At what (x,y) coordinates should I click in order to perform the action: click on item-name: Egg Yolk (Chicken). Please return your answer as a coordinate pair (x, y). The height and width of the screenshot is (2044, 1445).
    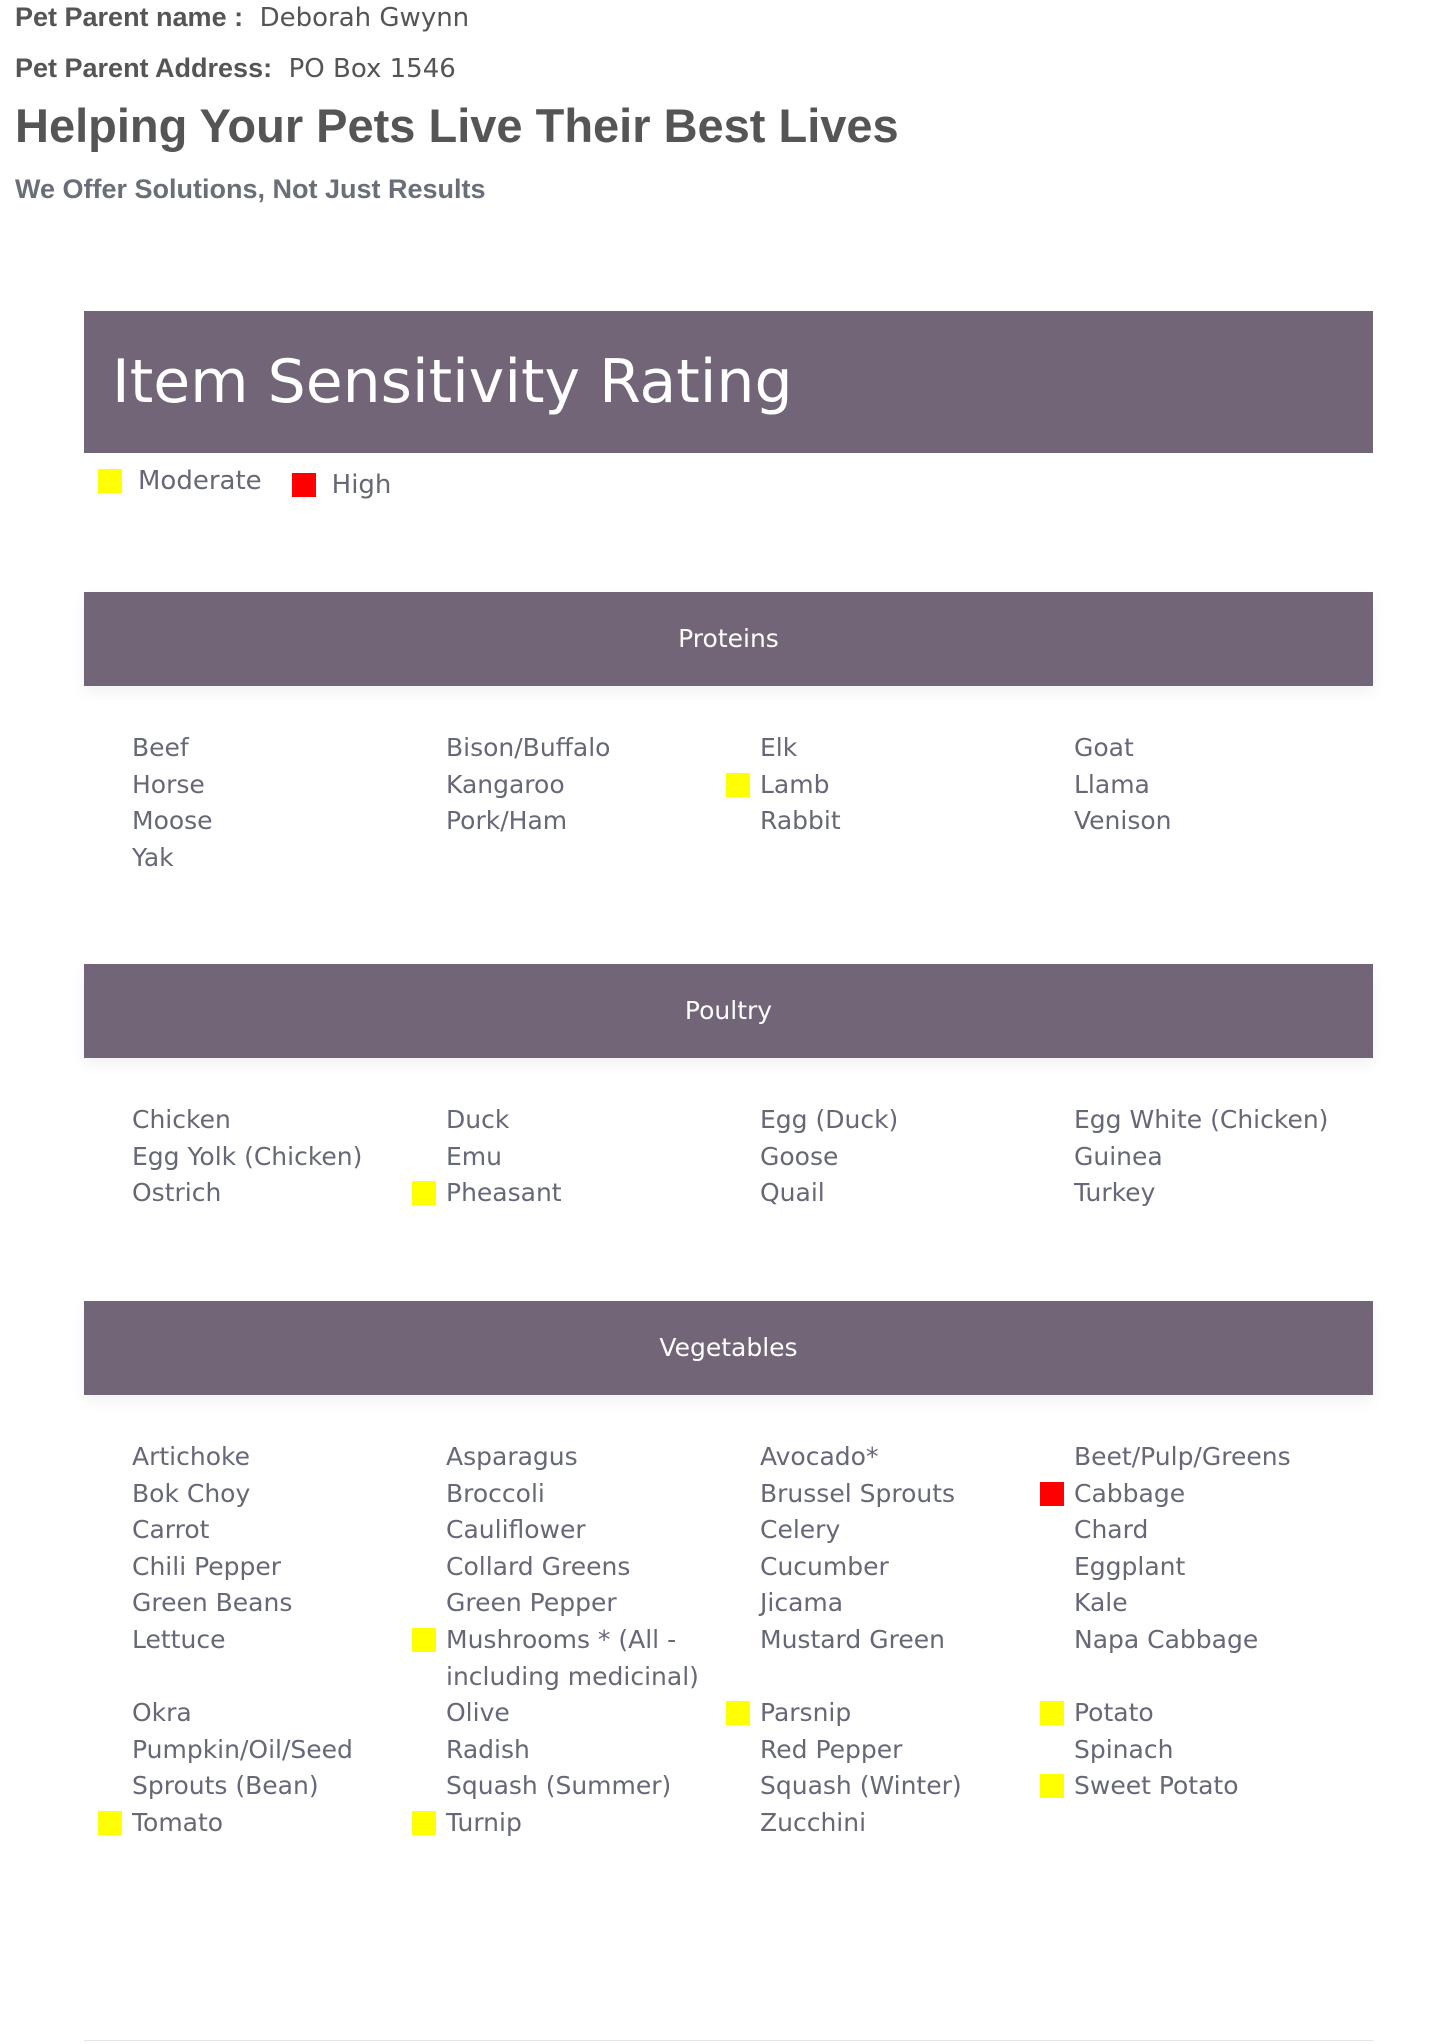
    Looking at the image, I should click on (247, 1156).